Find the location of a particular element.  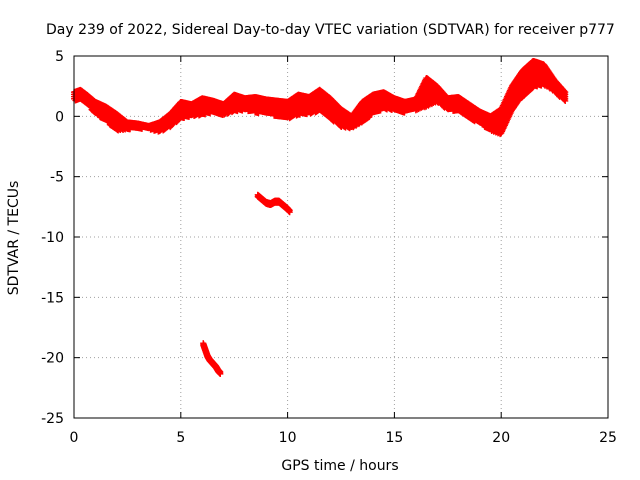

x-tick-label: 10 is located at coordinates (288, 438).